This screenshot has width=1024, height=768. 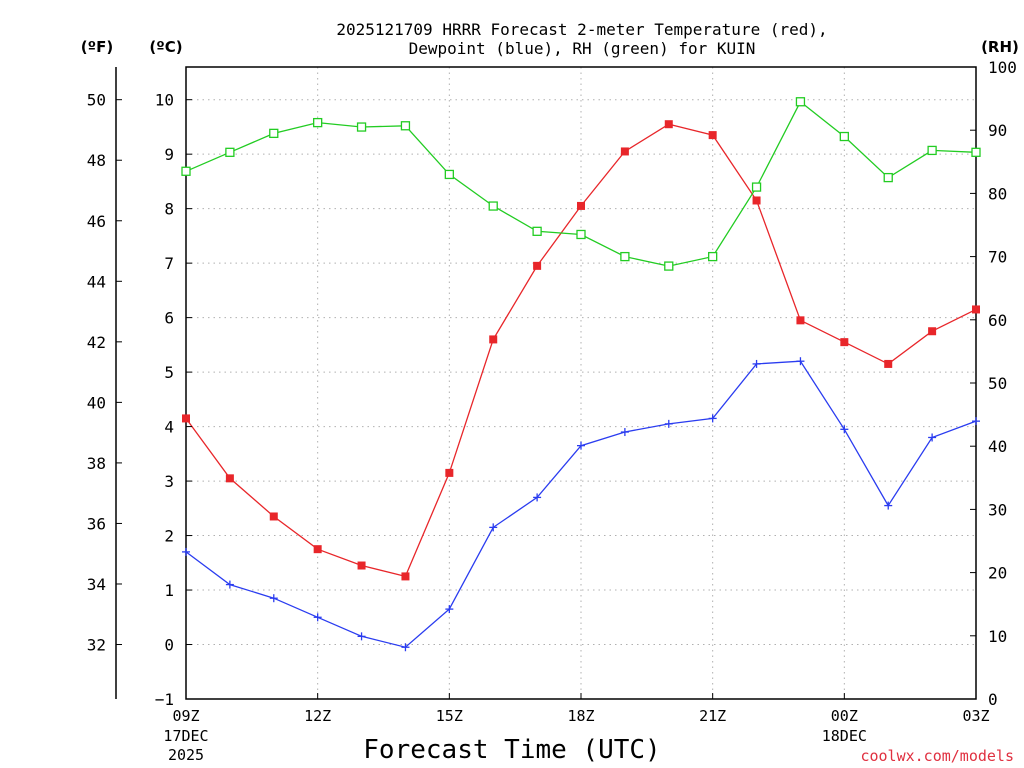 I want to click on fahrenheit-unit-label: (ºF), so click(x=97, y=47).